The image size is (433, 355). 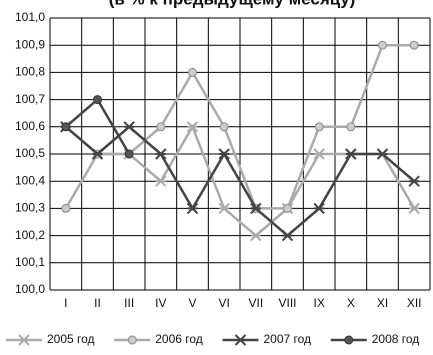 I want to click on x-tick-label: VI, so click(x=223, y=303).